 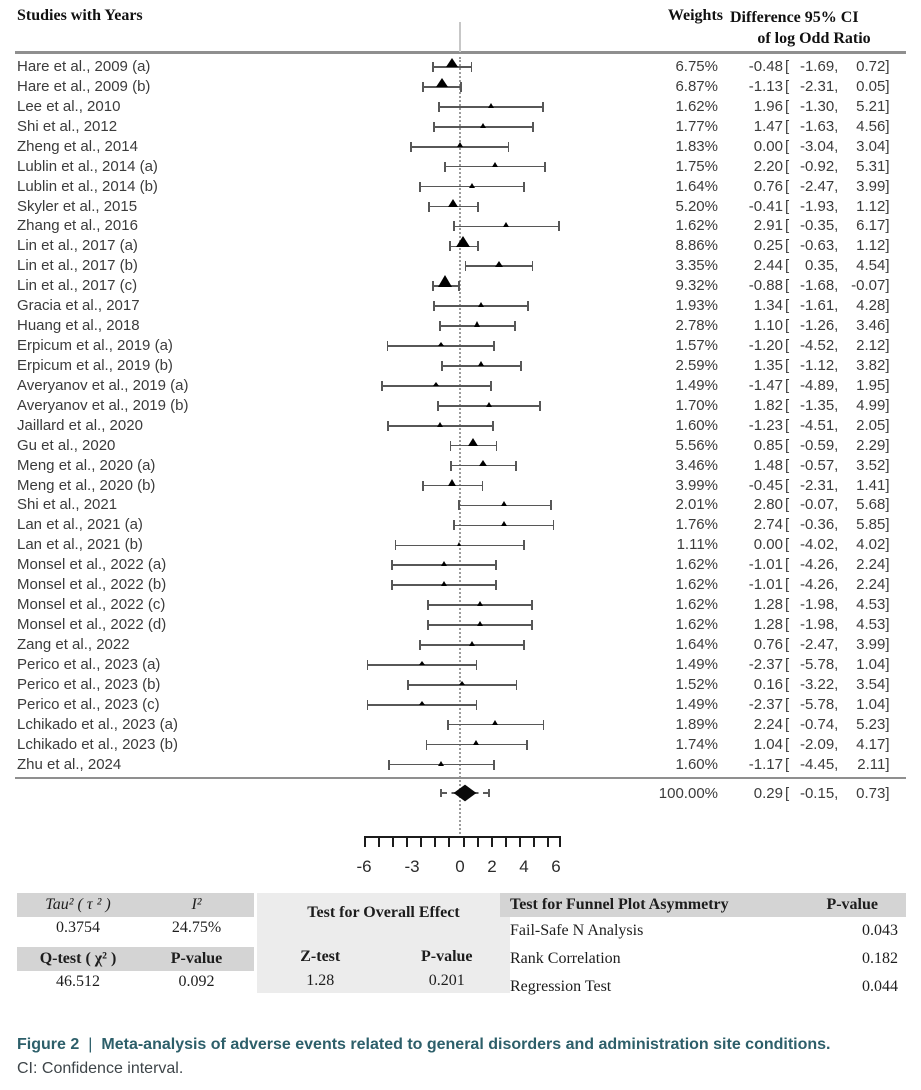 I want to click on ci-text: [0.35, 4.54], so click(x=837, y=266).